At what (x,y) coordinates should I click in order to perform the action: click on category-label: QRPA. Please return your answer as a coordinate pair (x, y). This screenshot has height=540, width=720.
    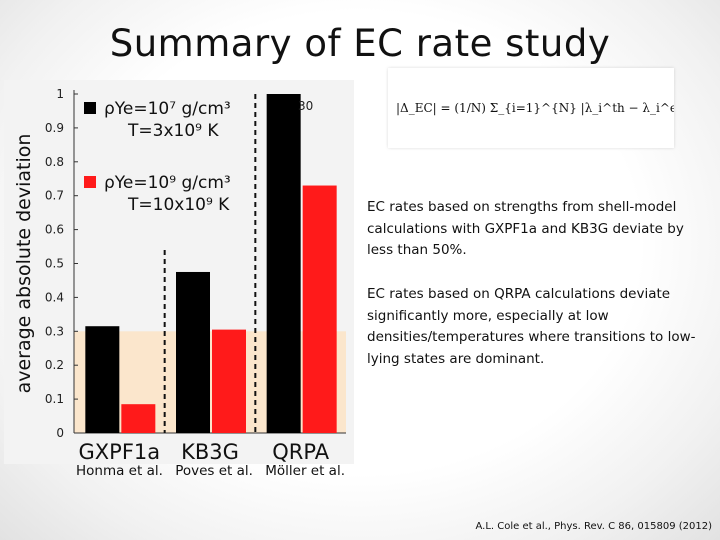
    Looking at the image, I should click on (300, 452).